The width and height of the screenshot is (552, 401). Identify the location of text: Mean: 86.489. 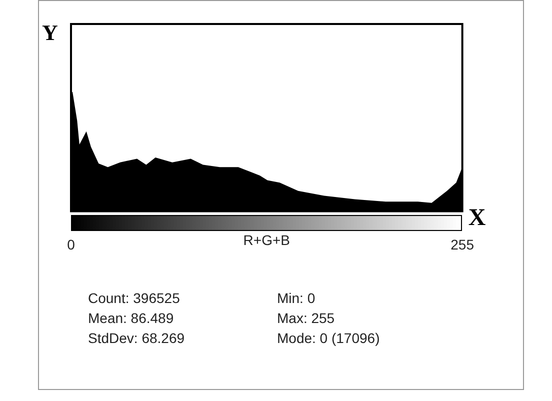
(131, 318).